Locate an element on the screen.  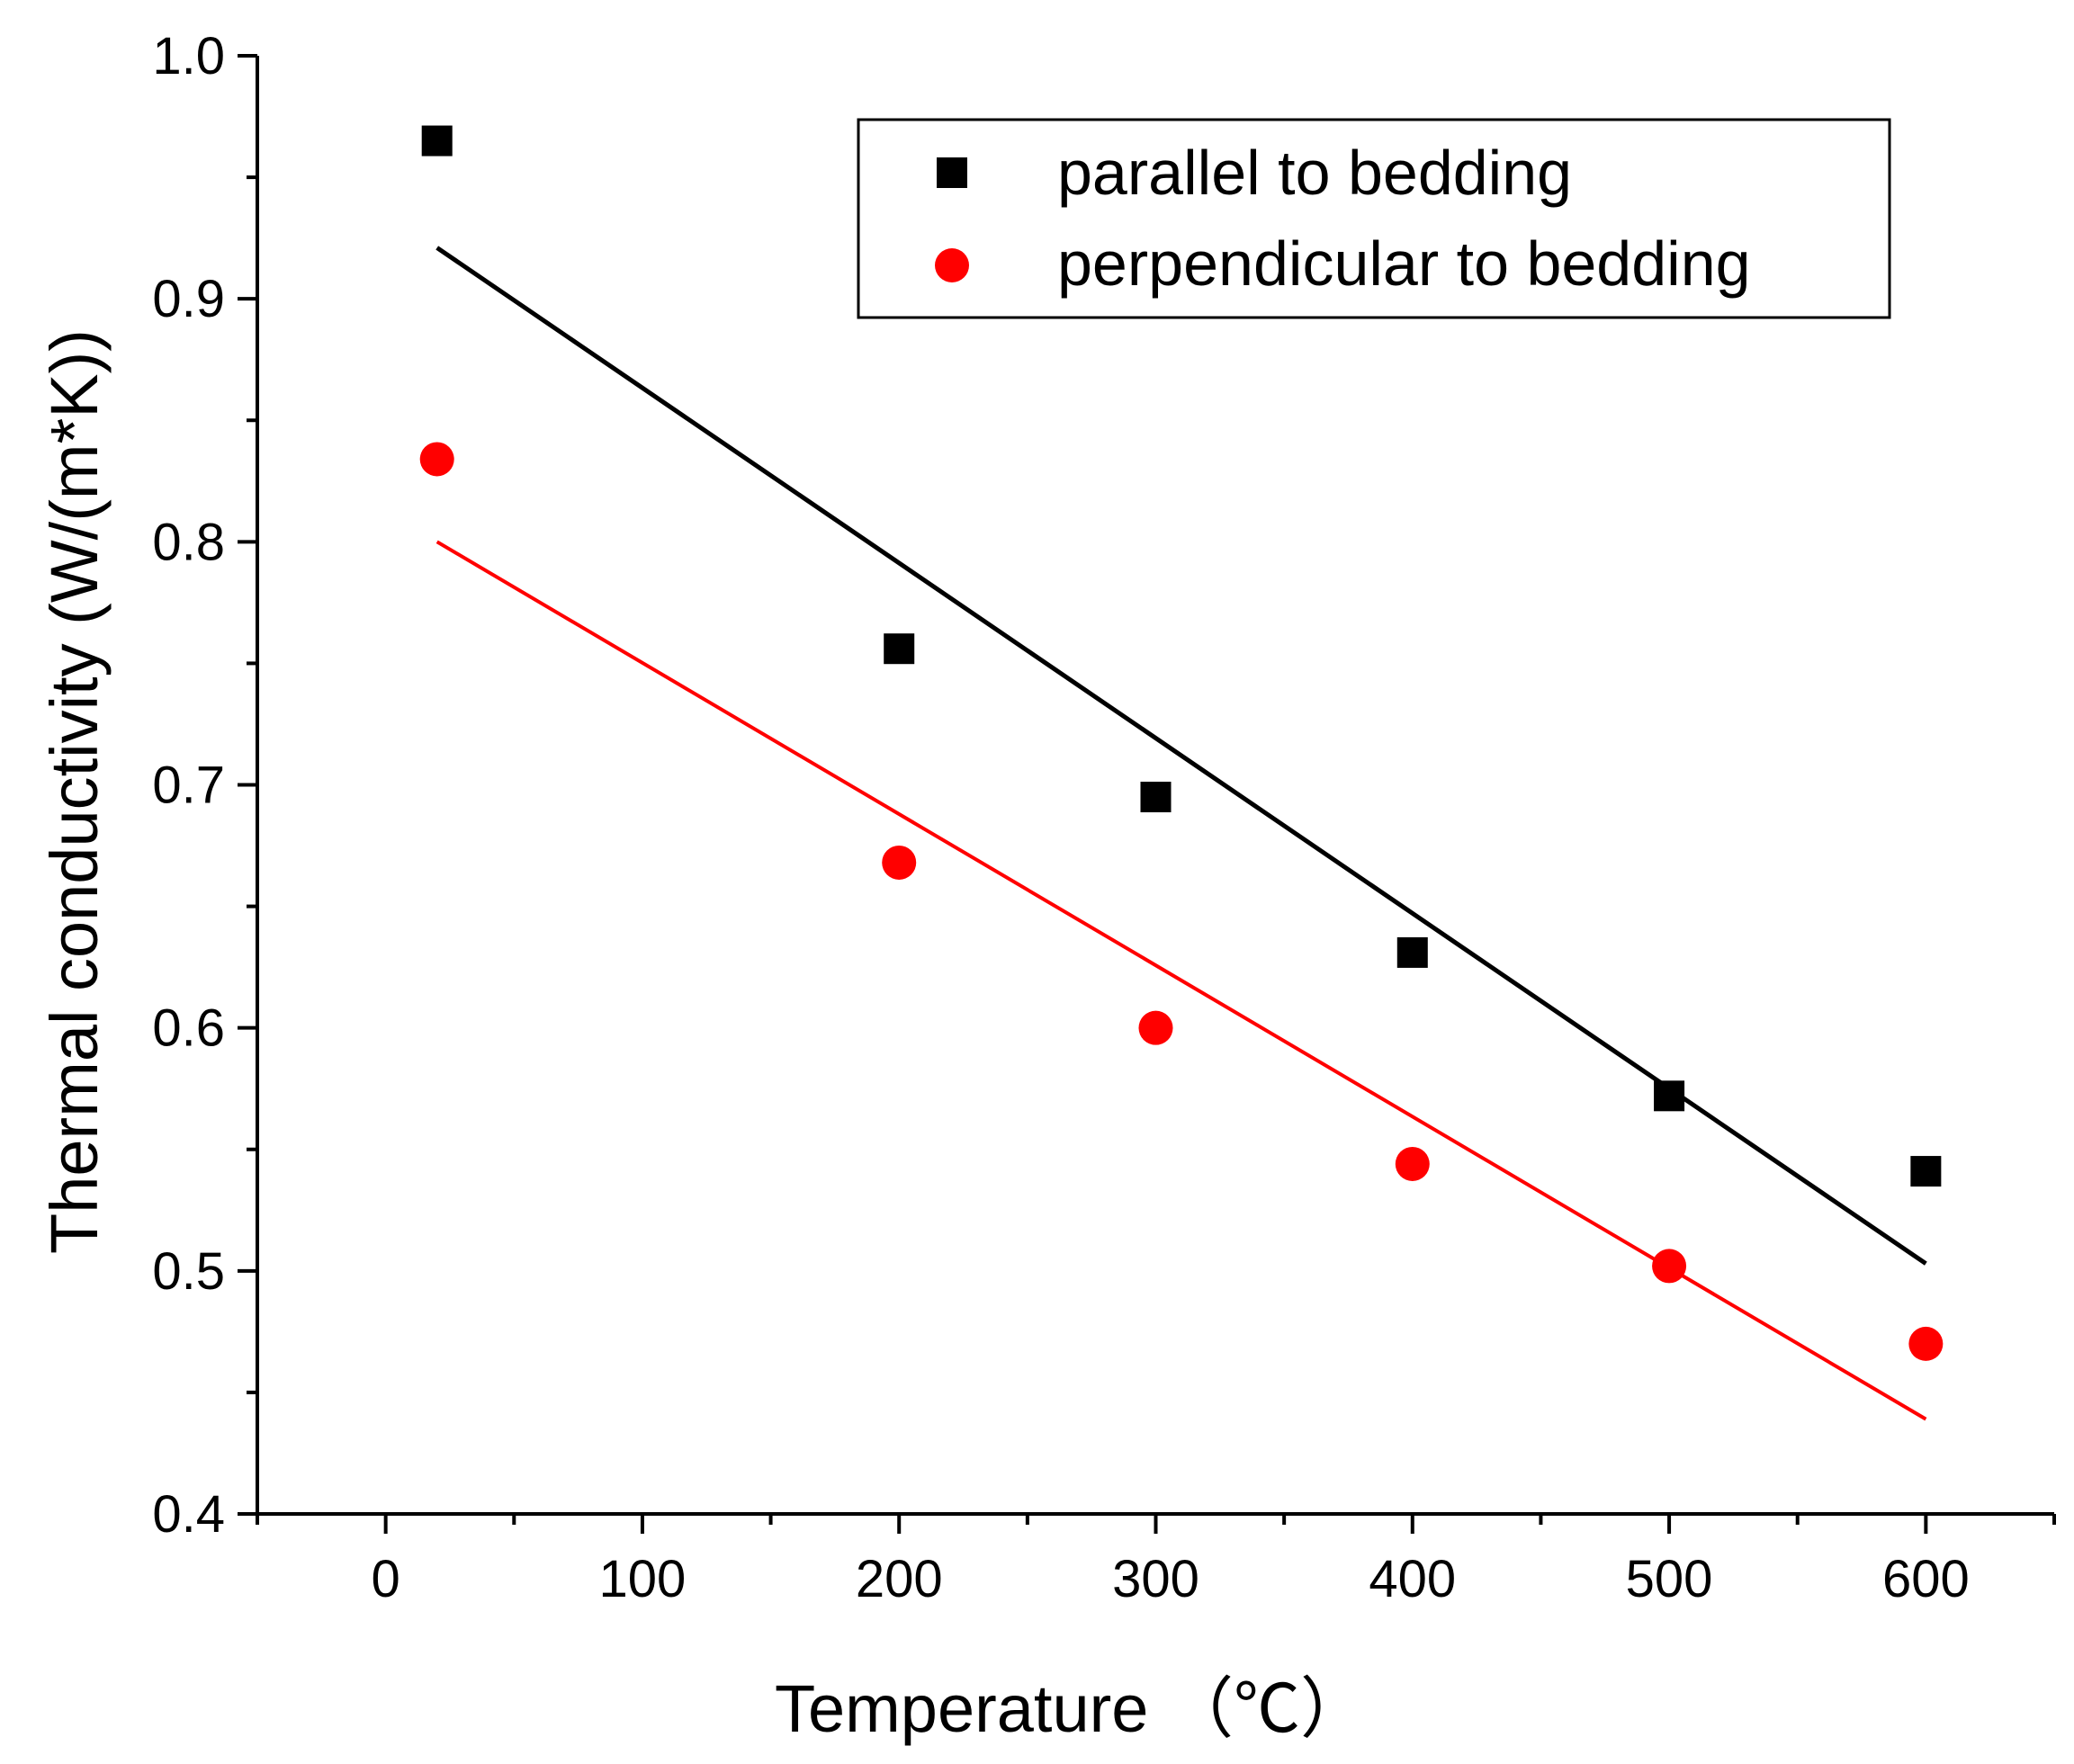
x-tick-label: 600 is located at coordinates (1926, 1579).